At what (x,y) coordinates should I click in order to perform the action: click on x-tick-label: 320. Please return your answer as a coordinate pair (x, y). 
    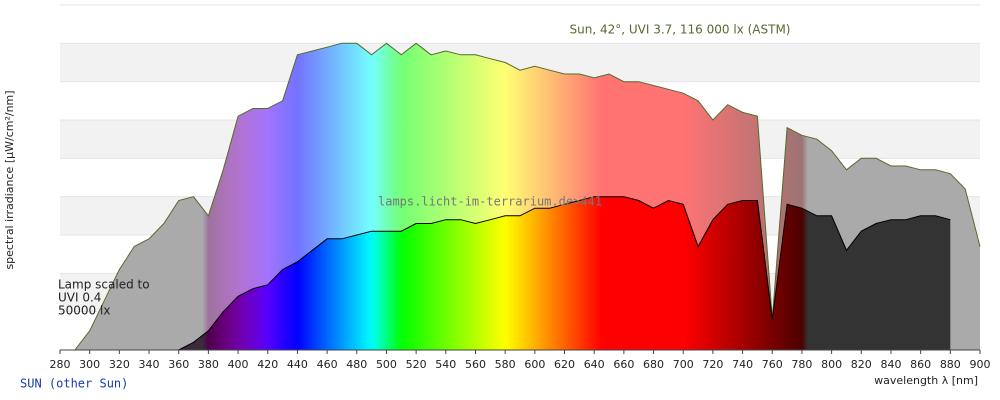
    Looking at the image, I should click on (119, 364).